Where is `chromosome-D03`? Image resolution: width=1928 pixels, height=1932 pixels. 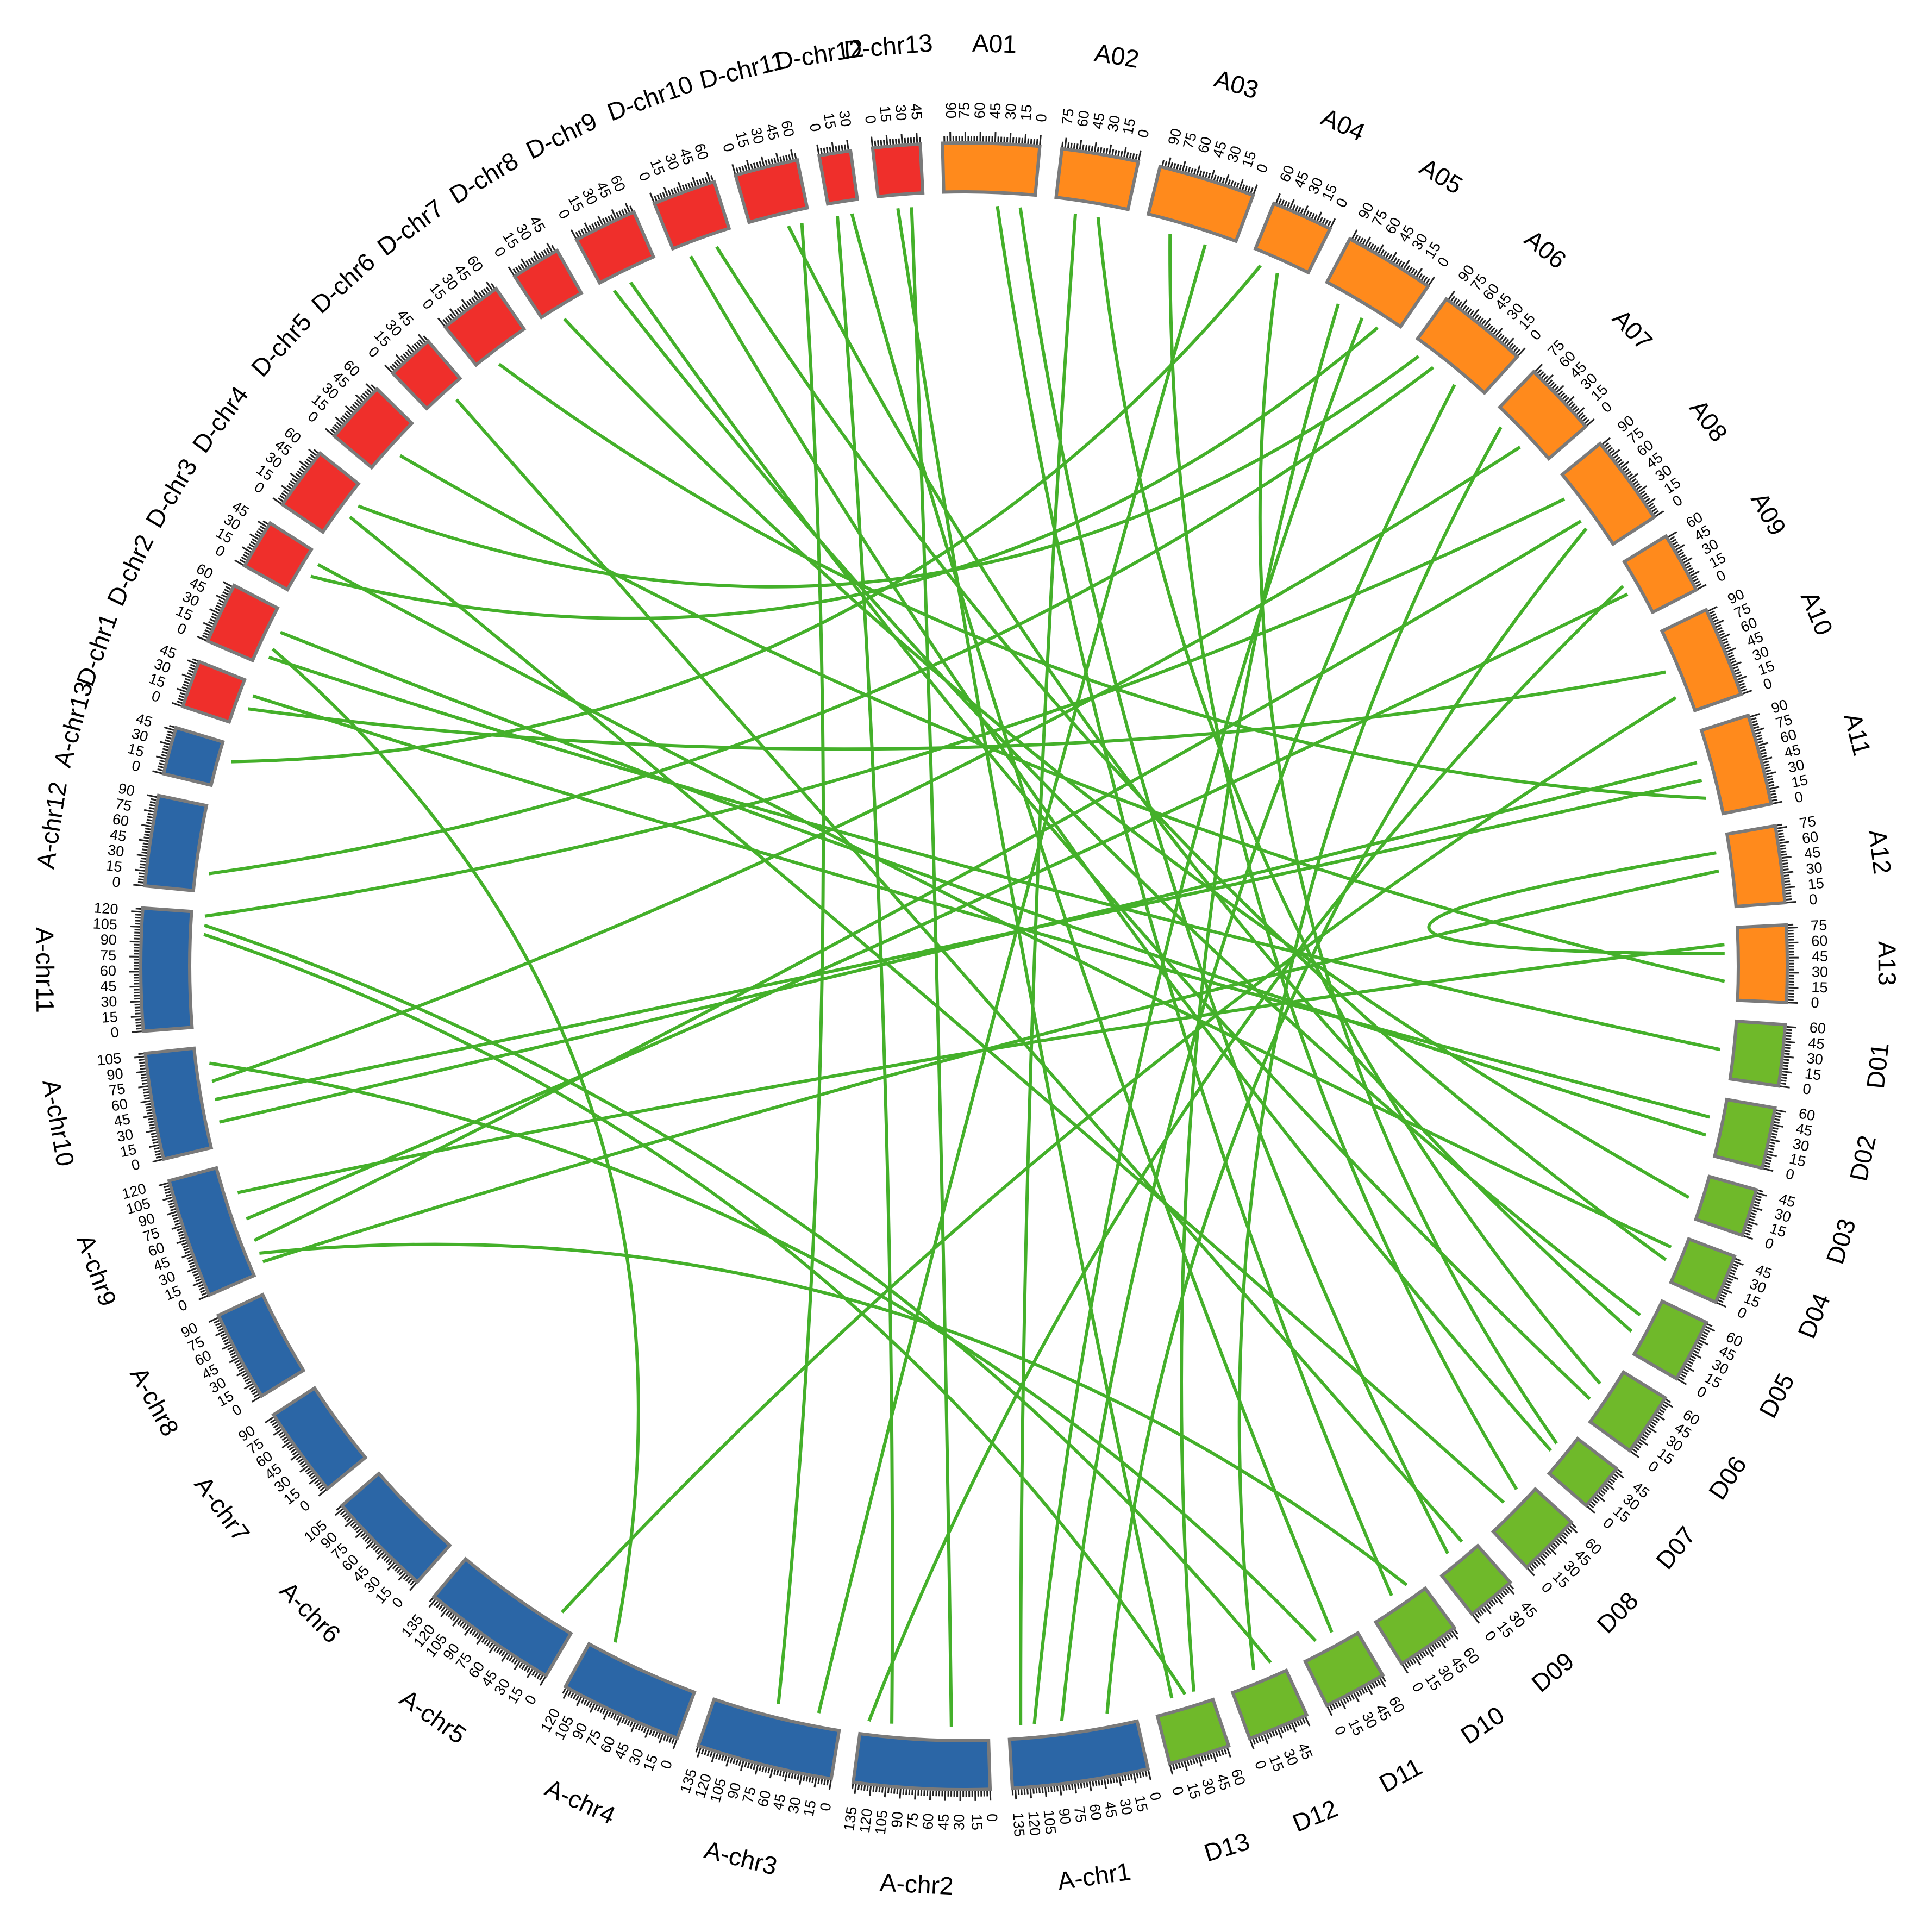 chromosome-D03 is located at coordinates (1725, 1206).